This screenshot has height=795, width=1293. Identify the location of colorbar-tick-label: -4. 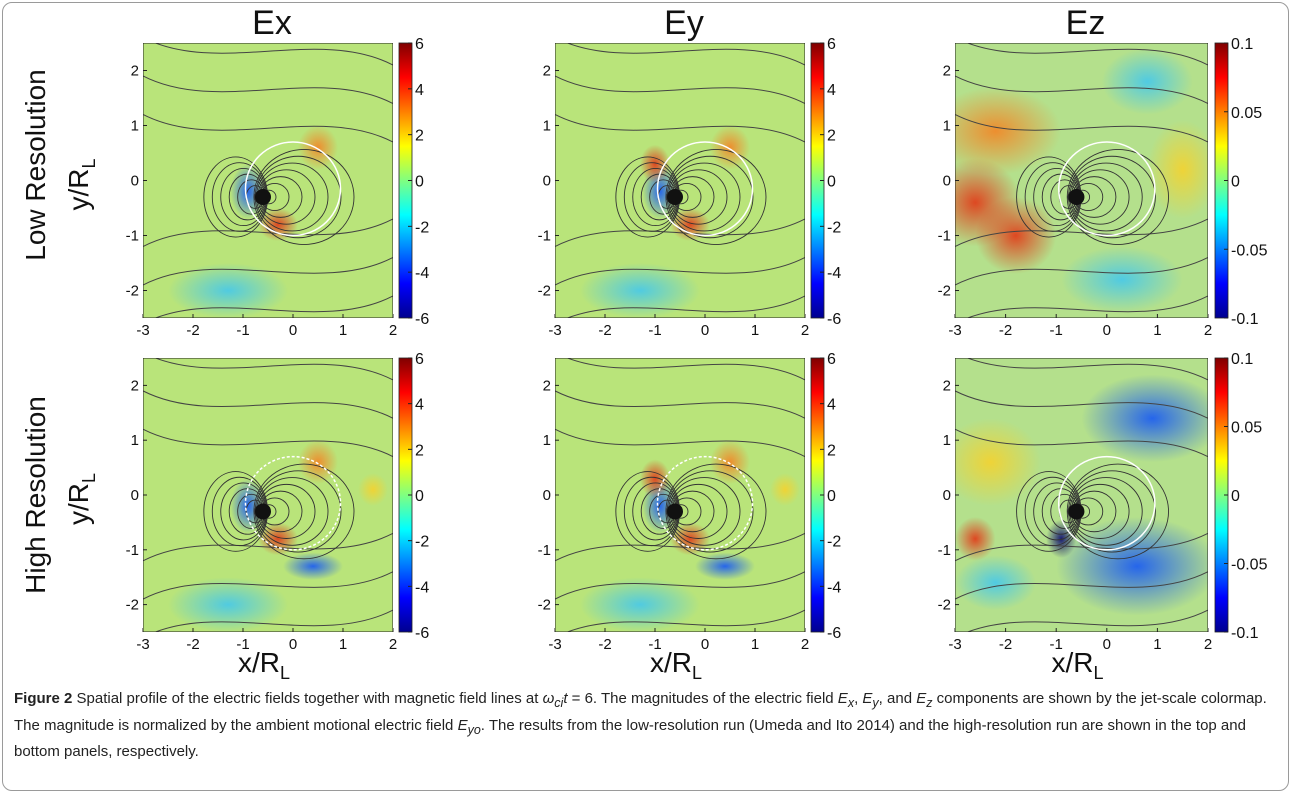
(834, 273).